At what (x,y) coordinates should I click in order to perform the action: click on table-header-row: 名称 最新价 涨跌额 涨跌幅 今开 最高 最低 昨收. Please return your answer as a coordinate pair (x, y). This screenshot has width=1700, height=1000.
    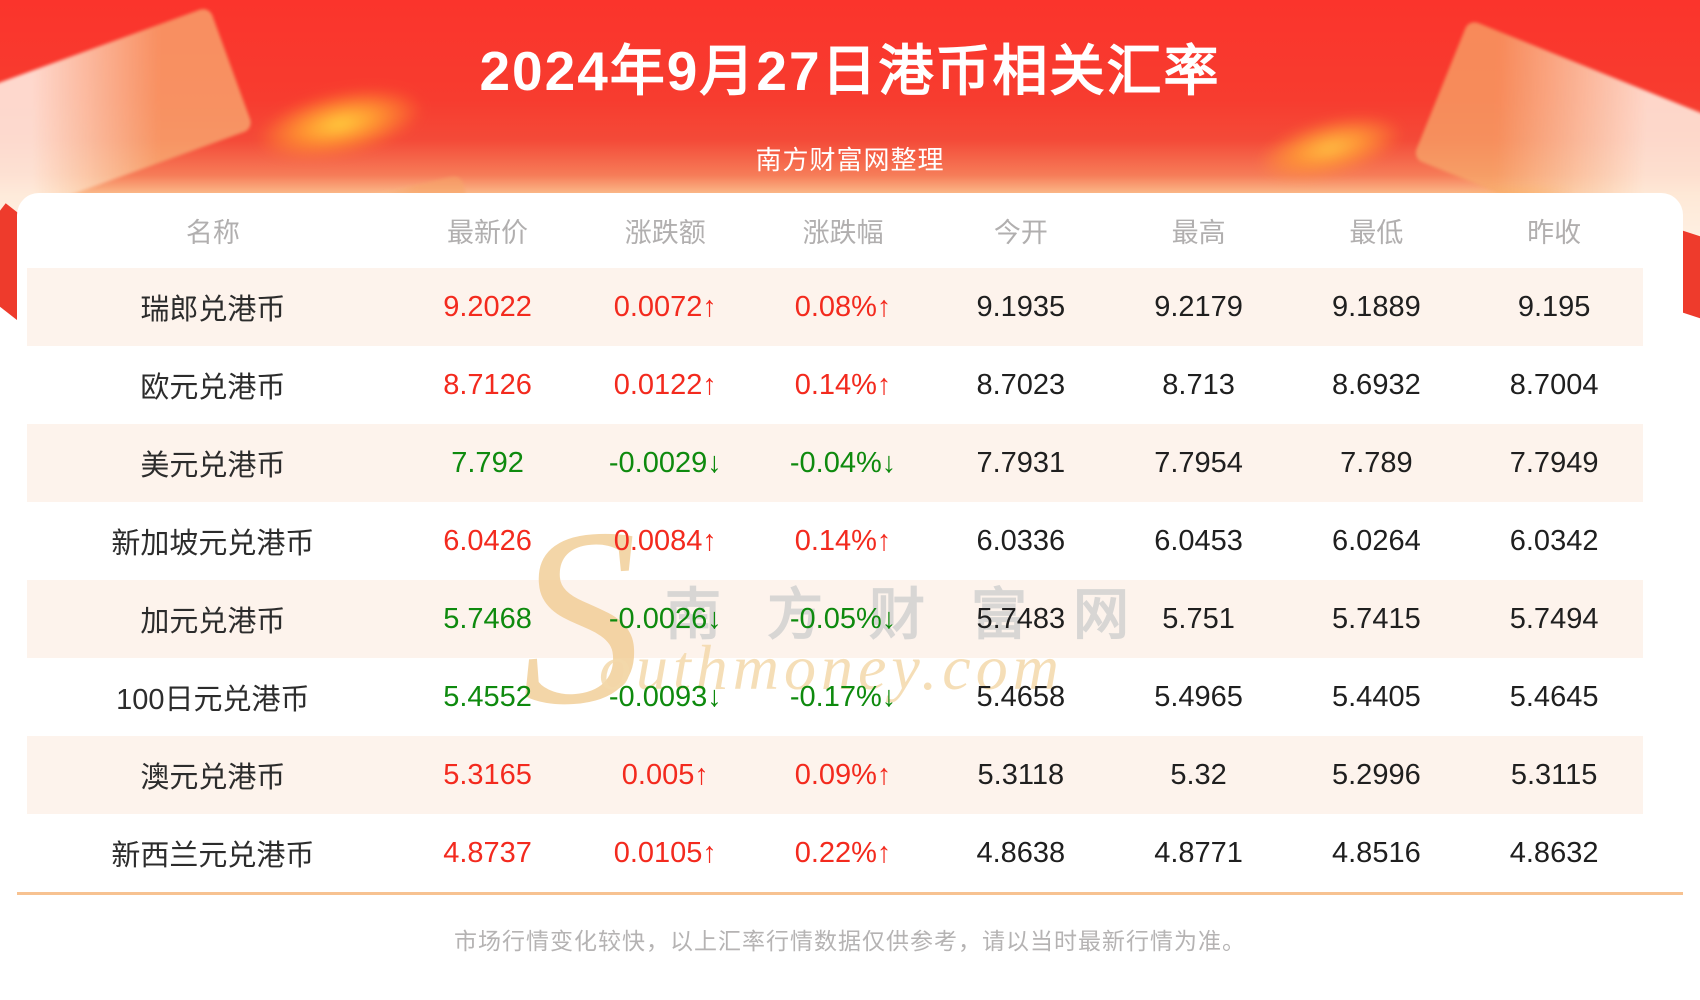
    Looking at the image, I should click on (835, 230).